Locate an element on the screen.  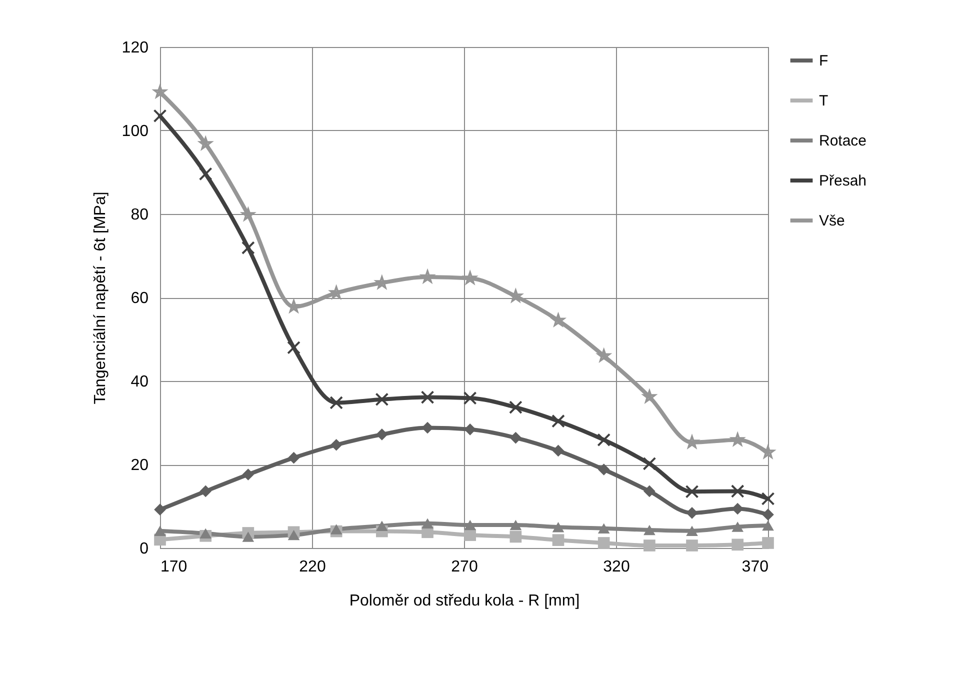
y-tick-label: 60 is located at coordinates (139, 298).